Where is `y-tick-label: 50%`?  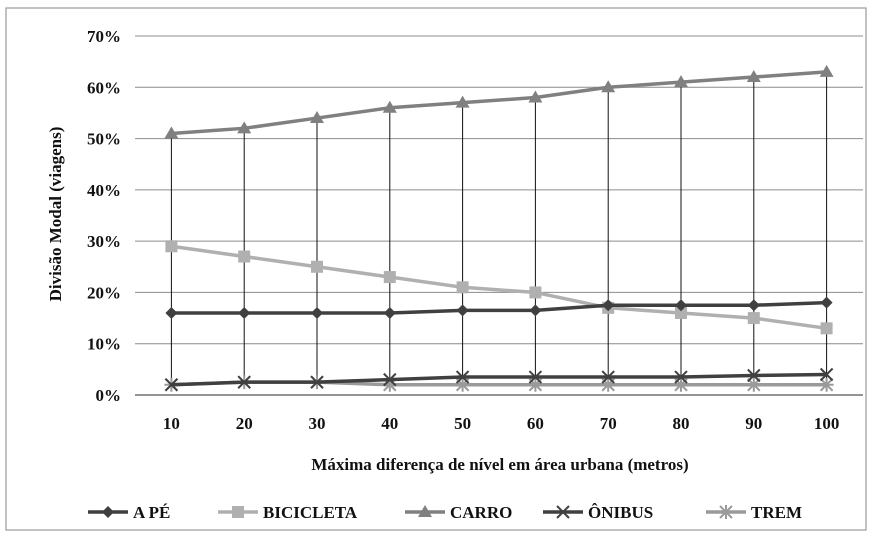
y-tick-label: 50% is located at coordinates (104, 139).